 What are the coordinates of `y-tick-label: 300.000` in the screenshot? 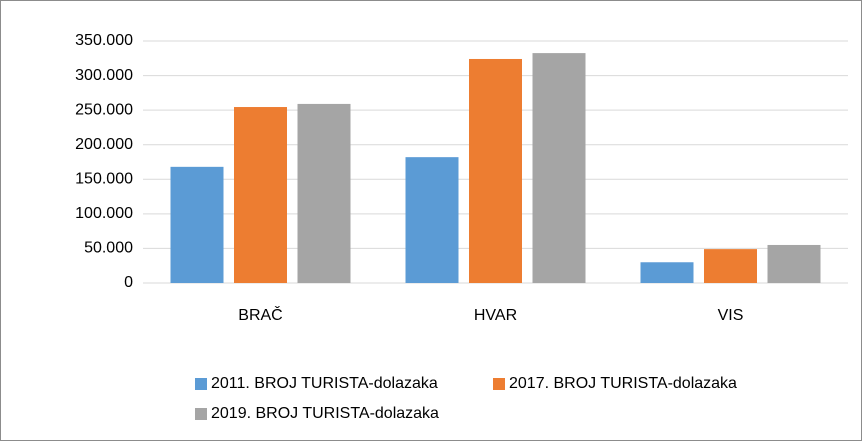 It's located at (104, 75).